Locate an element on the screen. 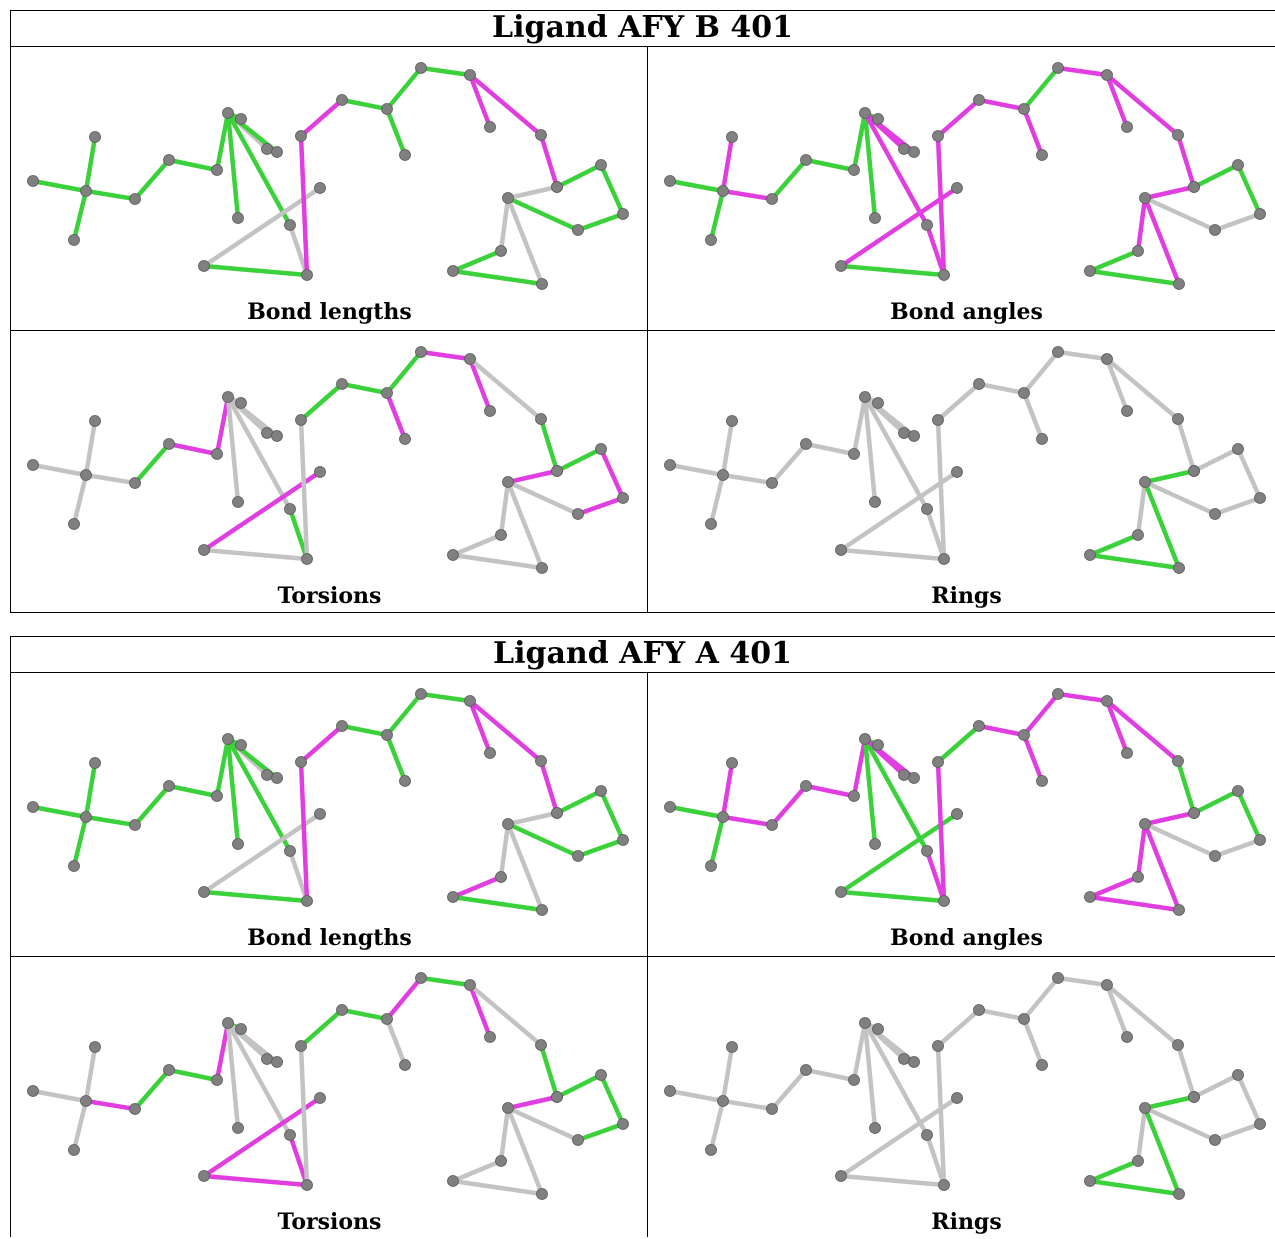 Image resolution: width=1275 pixels, height=1239 pixels. column-divider is located at coordinates (647, 954).